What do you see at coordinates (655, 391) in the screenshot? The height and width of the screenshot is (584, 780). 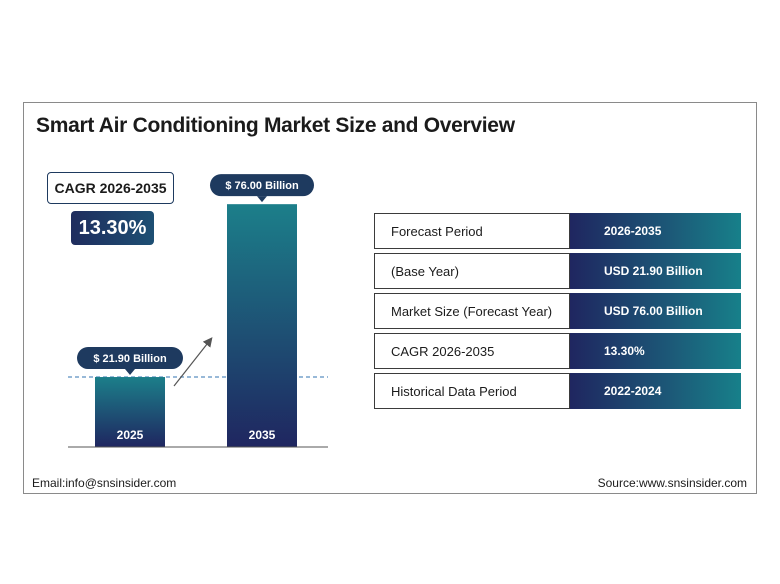 I see `table-value: 2022-2024` at bounding box center [655, 391].